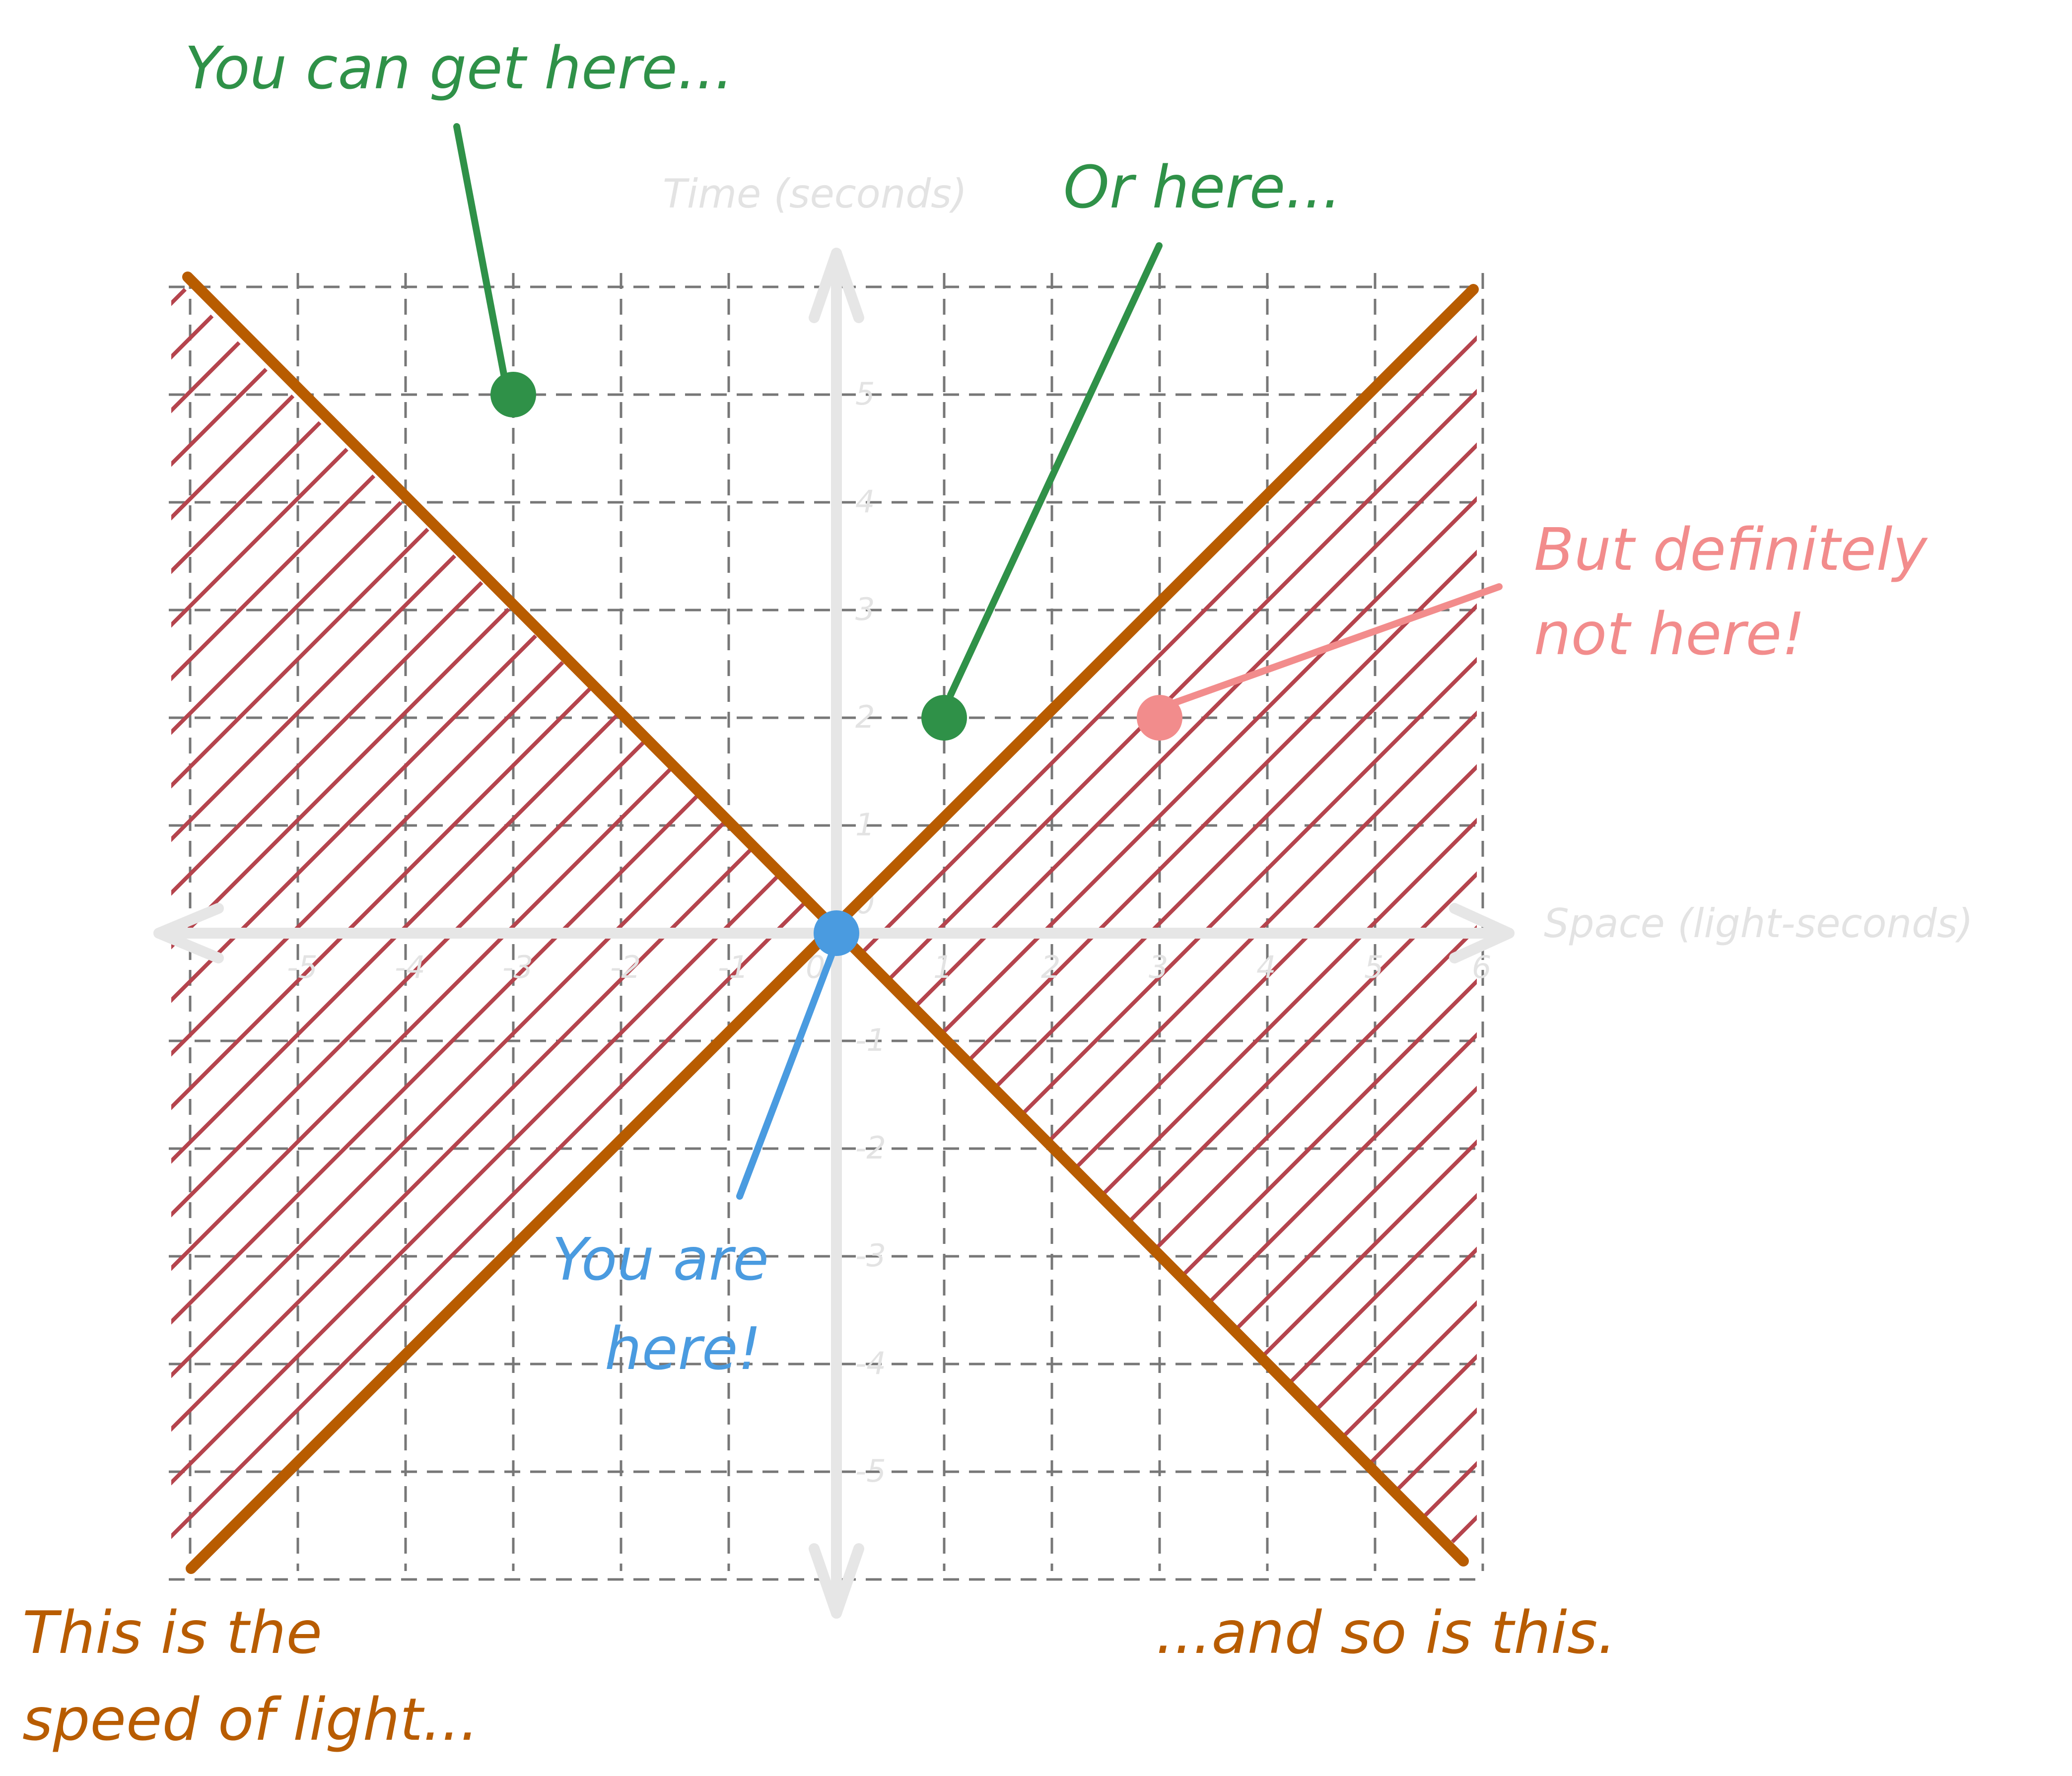  I want to click on y-tick-label: 5, so click(865, 394).